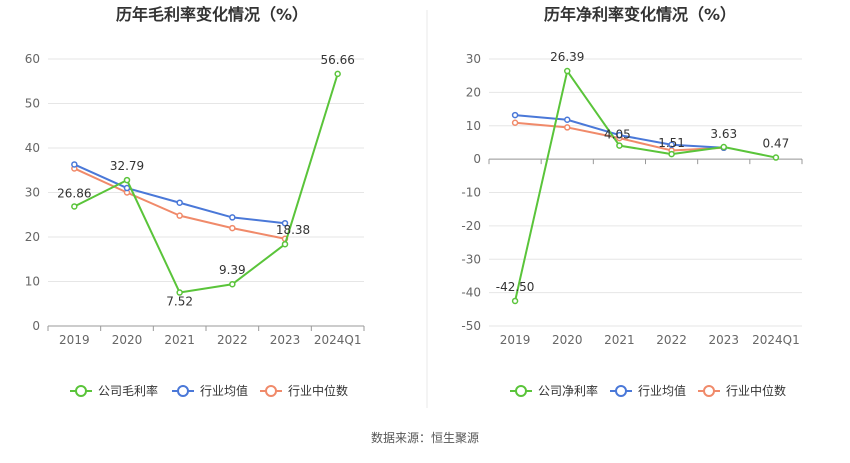 This screenshot has height=463, width=850. What do you see at coordinates (293, 230) in the screenshot?
I see `data-label: 18.38` at bounding box center [293, 230].